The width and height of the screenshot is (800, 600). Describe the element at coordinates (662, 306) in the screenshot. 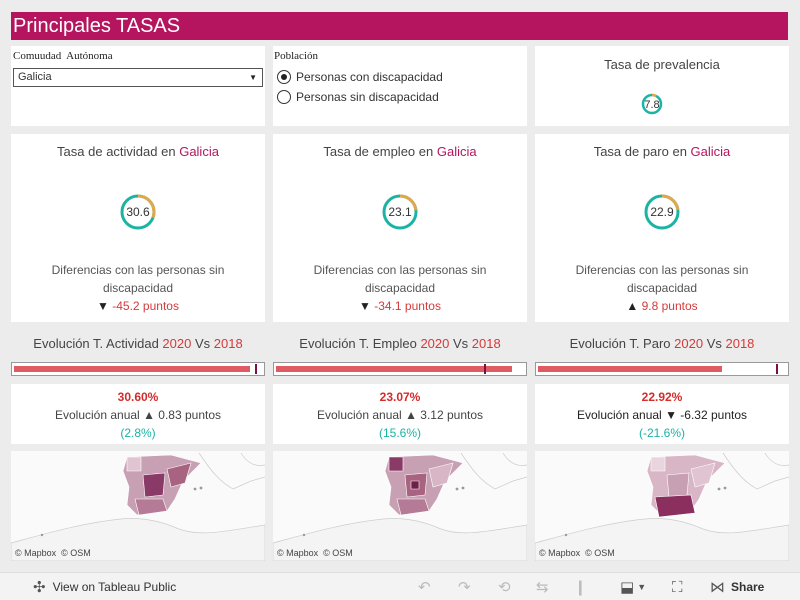

I see `diff-value: ▲ 9.8 puntos` at that location.